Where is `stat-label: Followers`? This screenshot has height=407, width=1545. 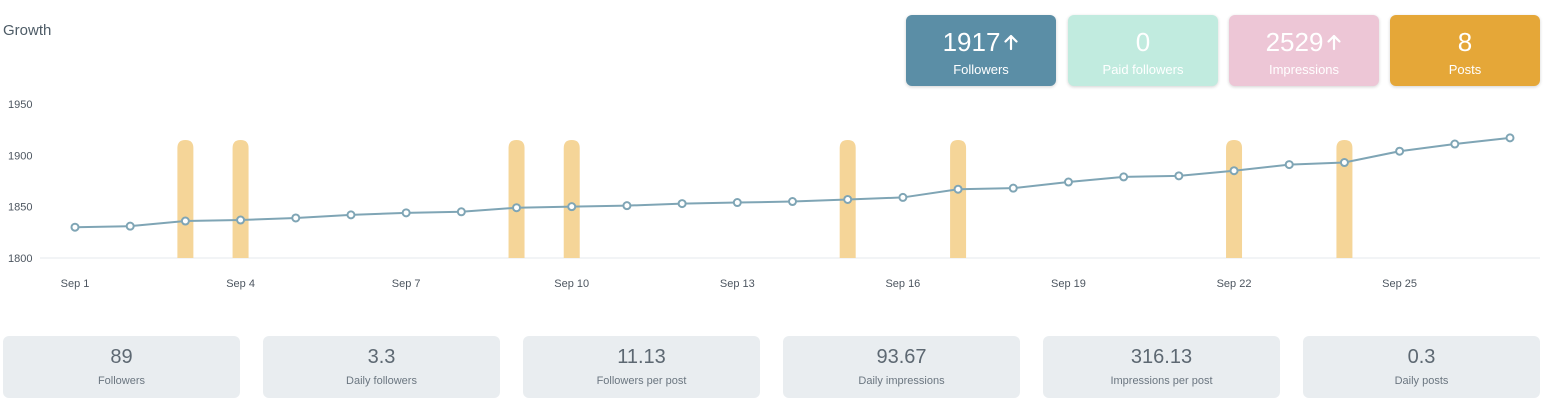
stat-label: Followers is located at coordinates (121, 381).